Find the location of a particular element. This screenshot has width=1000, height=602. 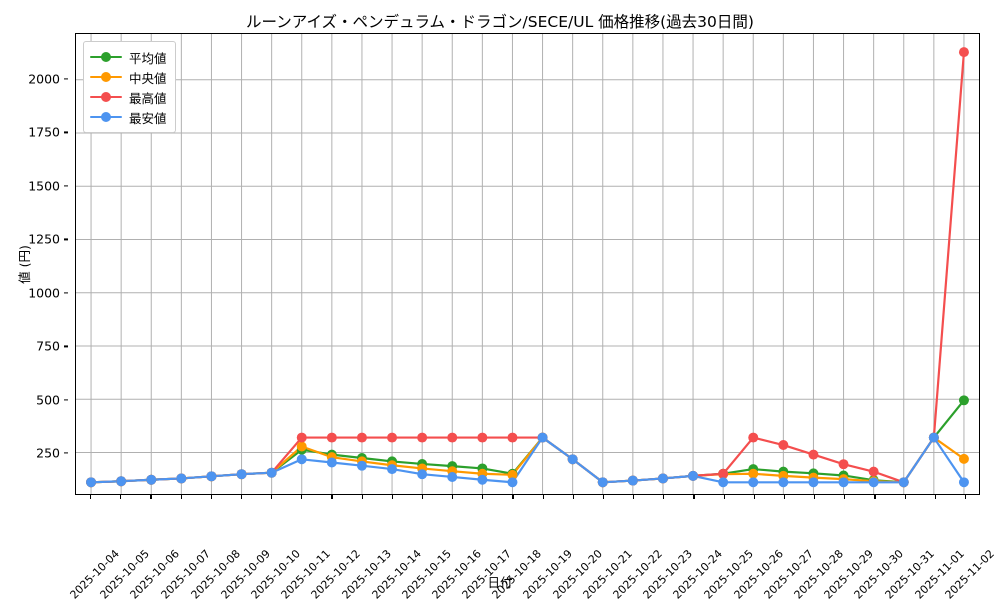

y-tick-label: 1250 is located at coordinates (44, 239).